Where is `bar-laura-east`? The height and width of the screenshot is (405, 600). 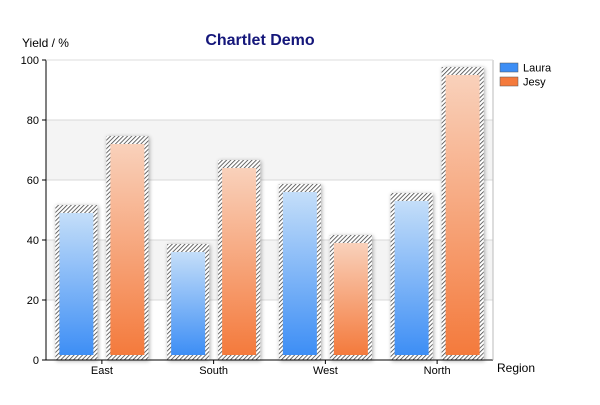
bar-laura-east is located at coordinates (76, 284).